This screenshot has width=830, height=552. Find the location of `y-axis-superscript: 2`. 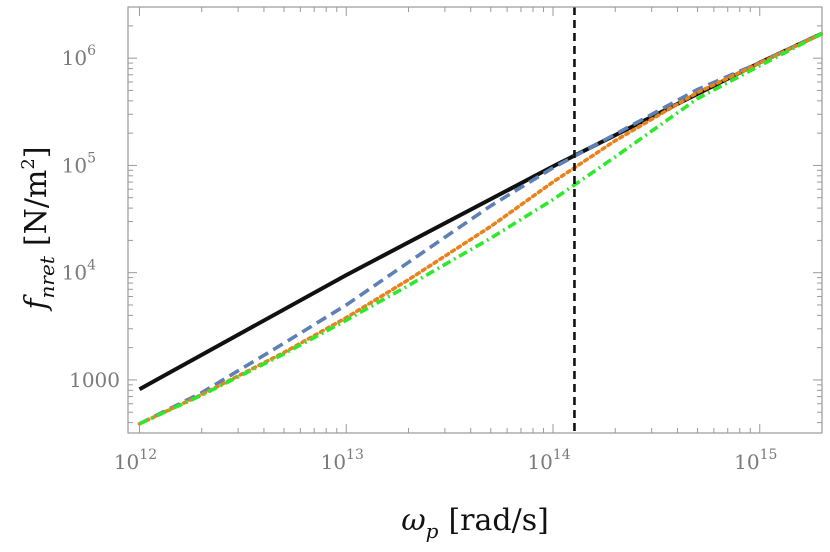

y-axis-superscript: 2 is located at coordinates (28, 163).